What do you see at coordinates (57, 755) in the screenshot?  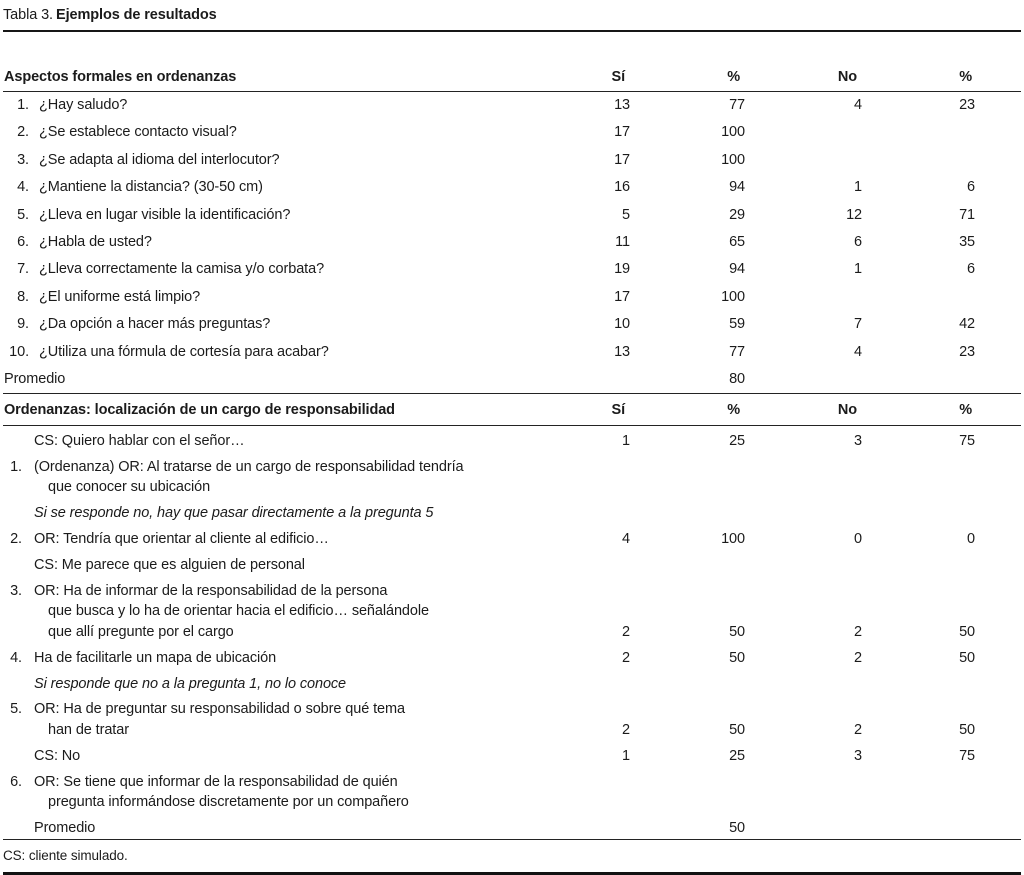 I see `row-text-content: CS: No` at bounding box center [57, 755].